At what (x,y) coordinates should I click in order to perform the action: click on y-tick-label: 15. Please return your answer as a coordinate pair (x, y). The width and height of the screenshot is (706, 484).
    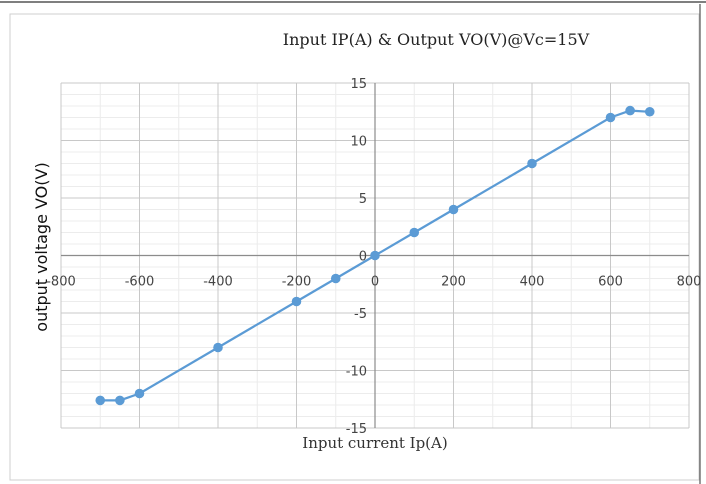
    Looking at the image, I should click on (358, 84).